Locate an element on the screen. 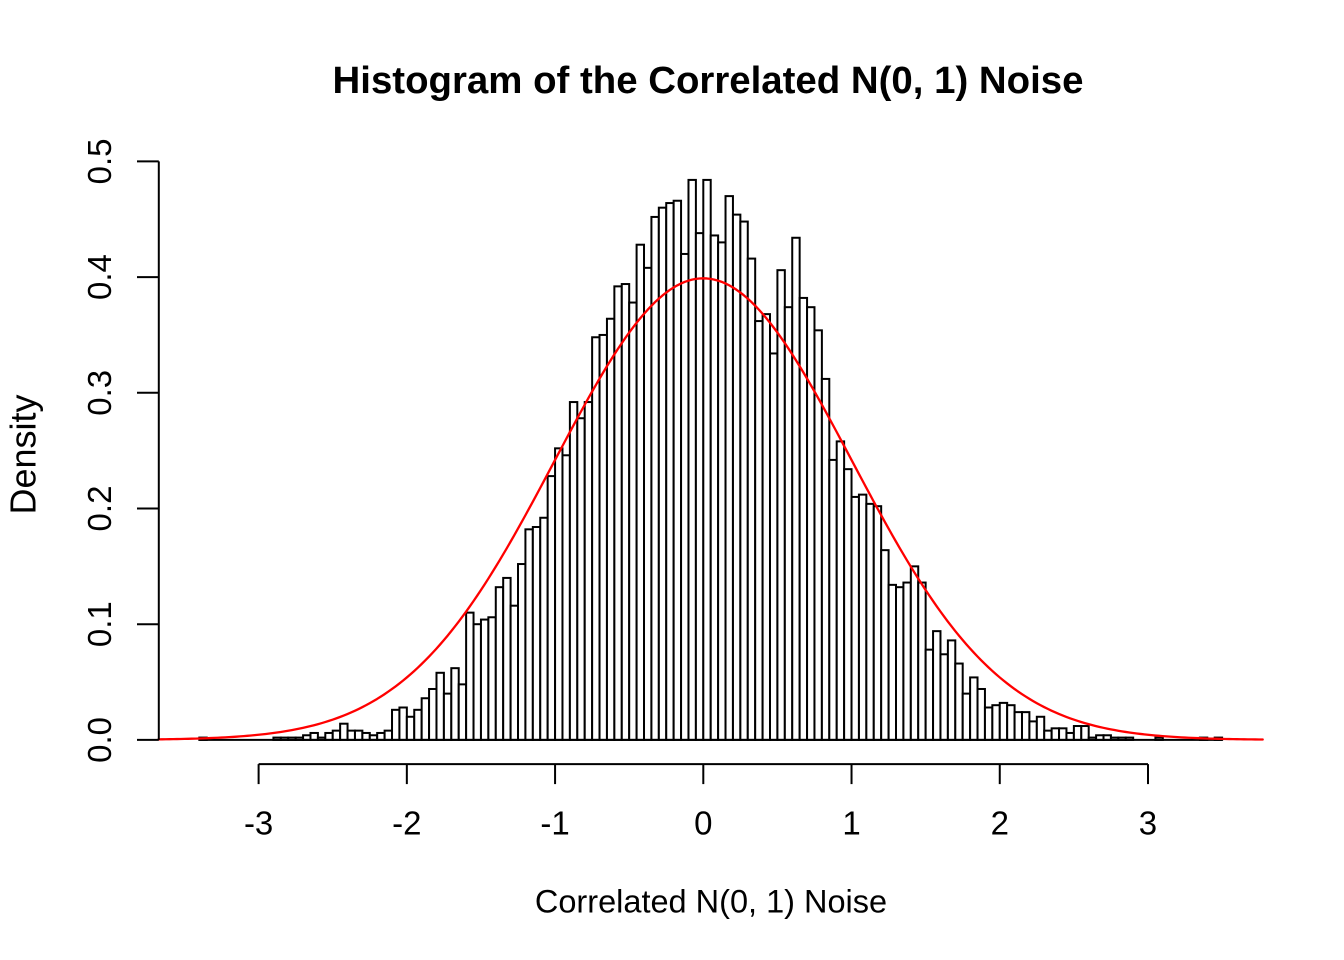  svg-text: 1 is located at coordinates (851, 822).